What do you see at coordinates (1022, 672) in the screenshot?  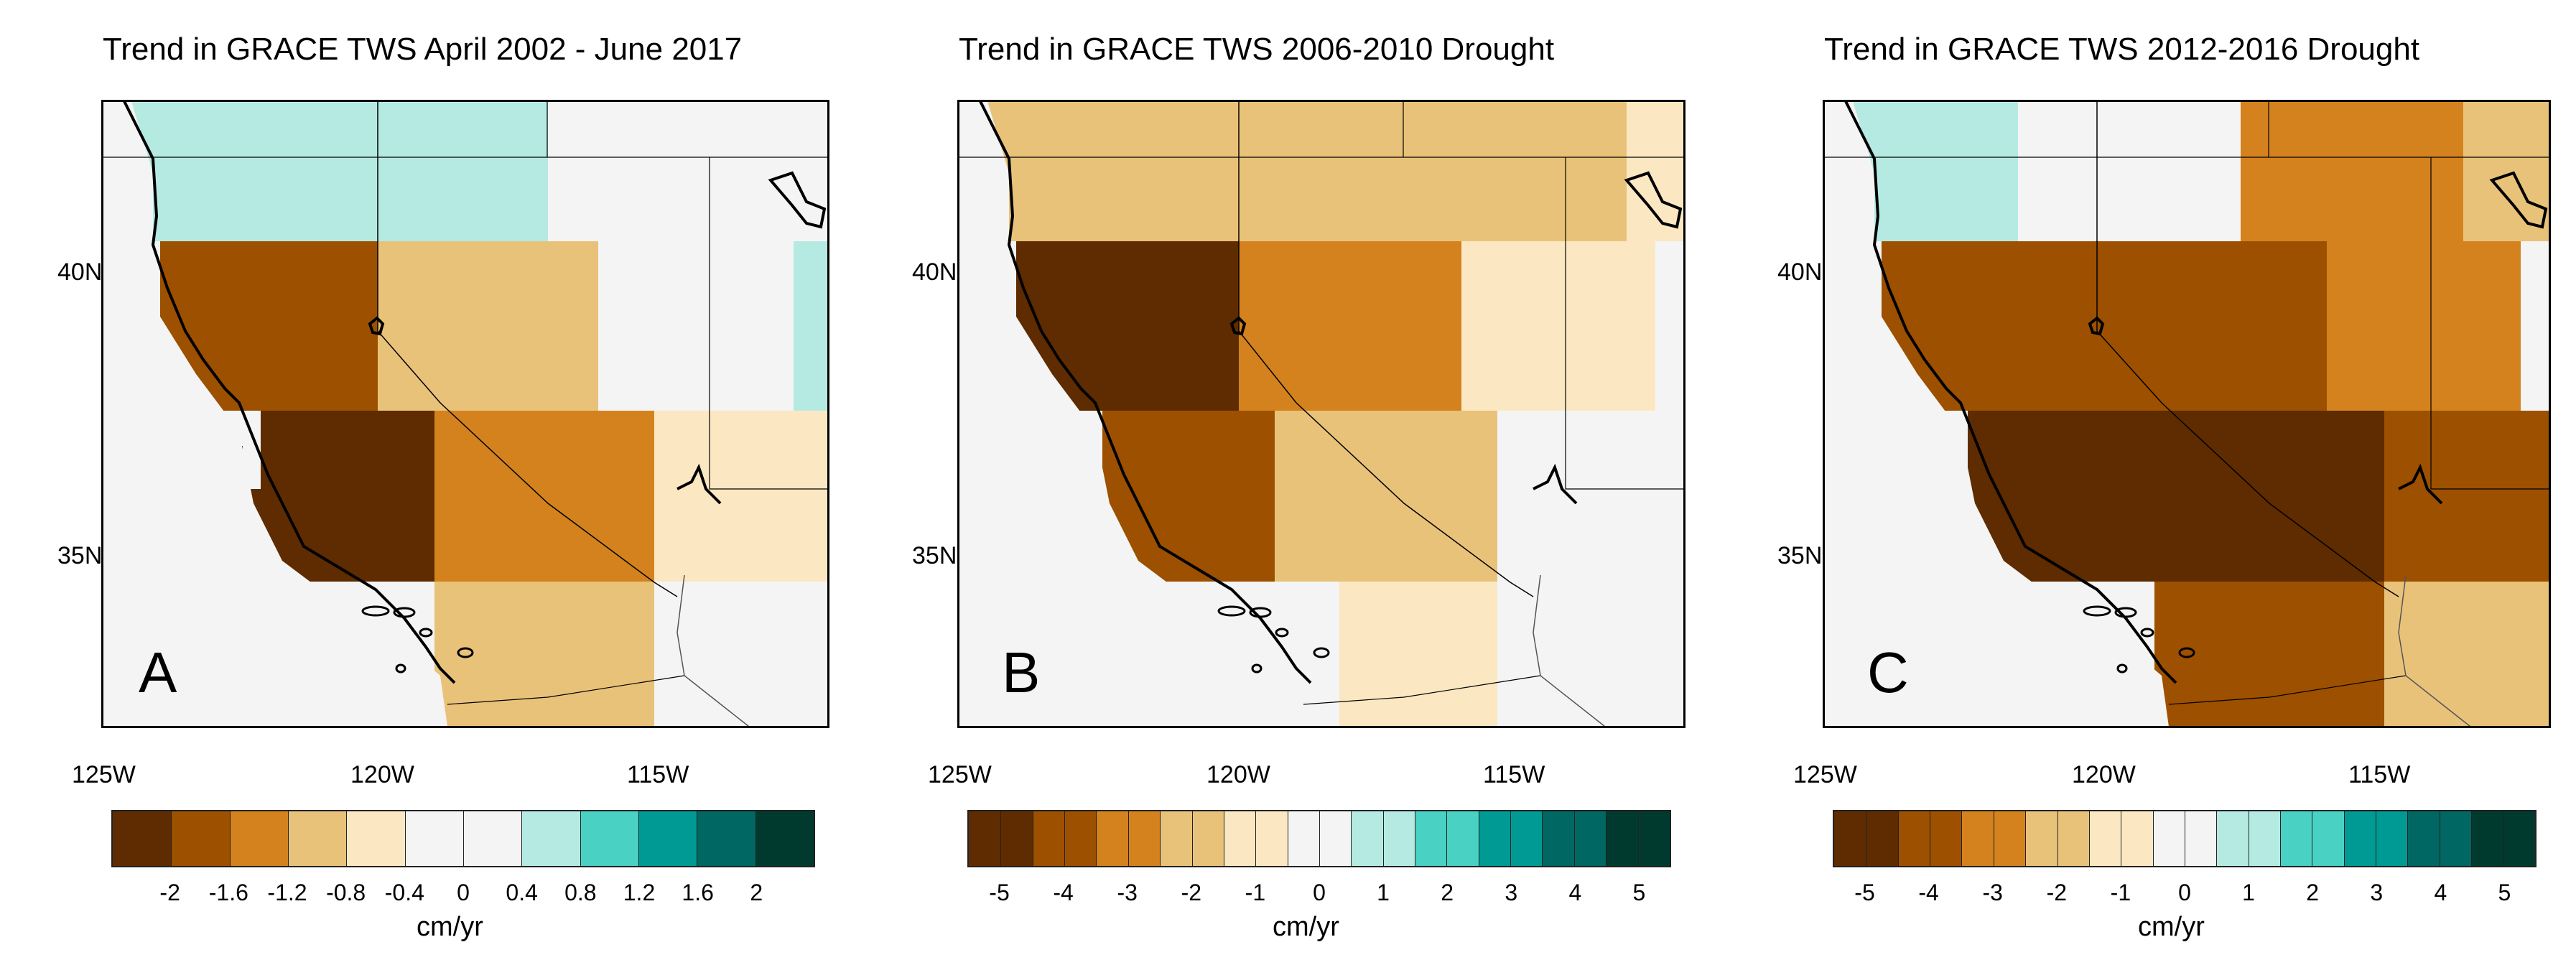 I see `panel-letter: B` at bounding box center [1022, 672].